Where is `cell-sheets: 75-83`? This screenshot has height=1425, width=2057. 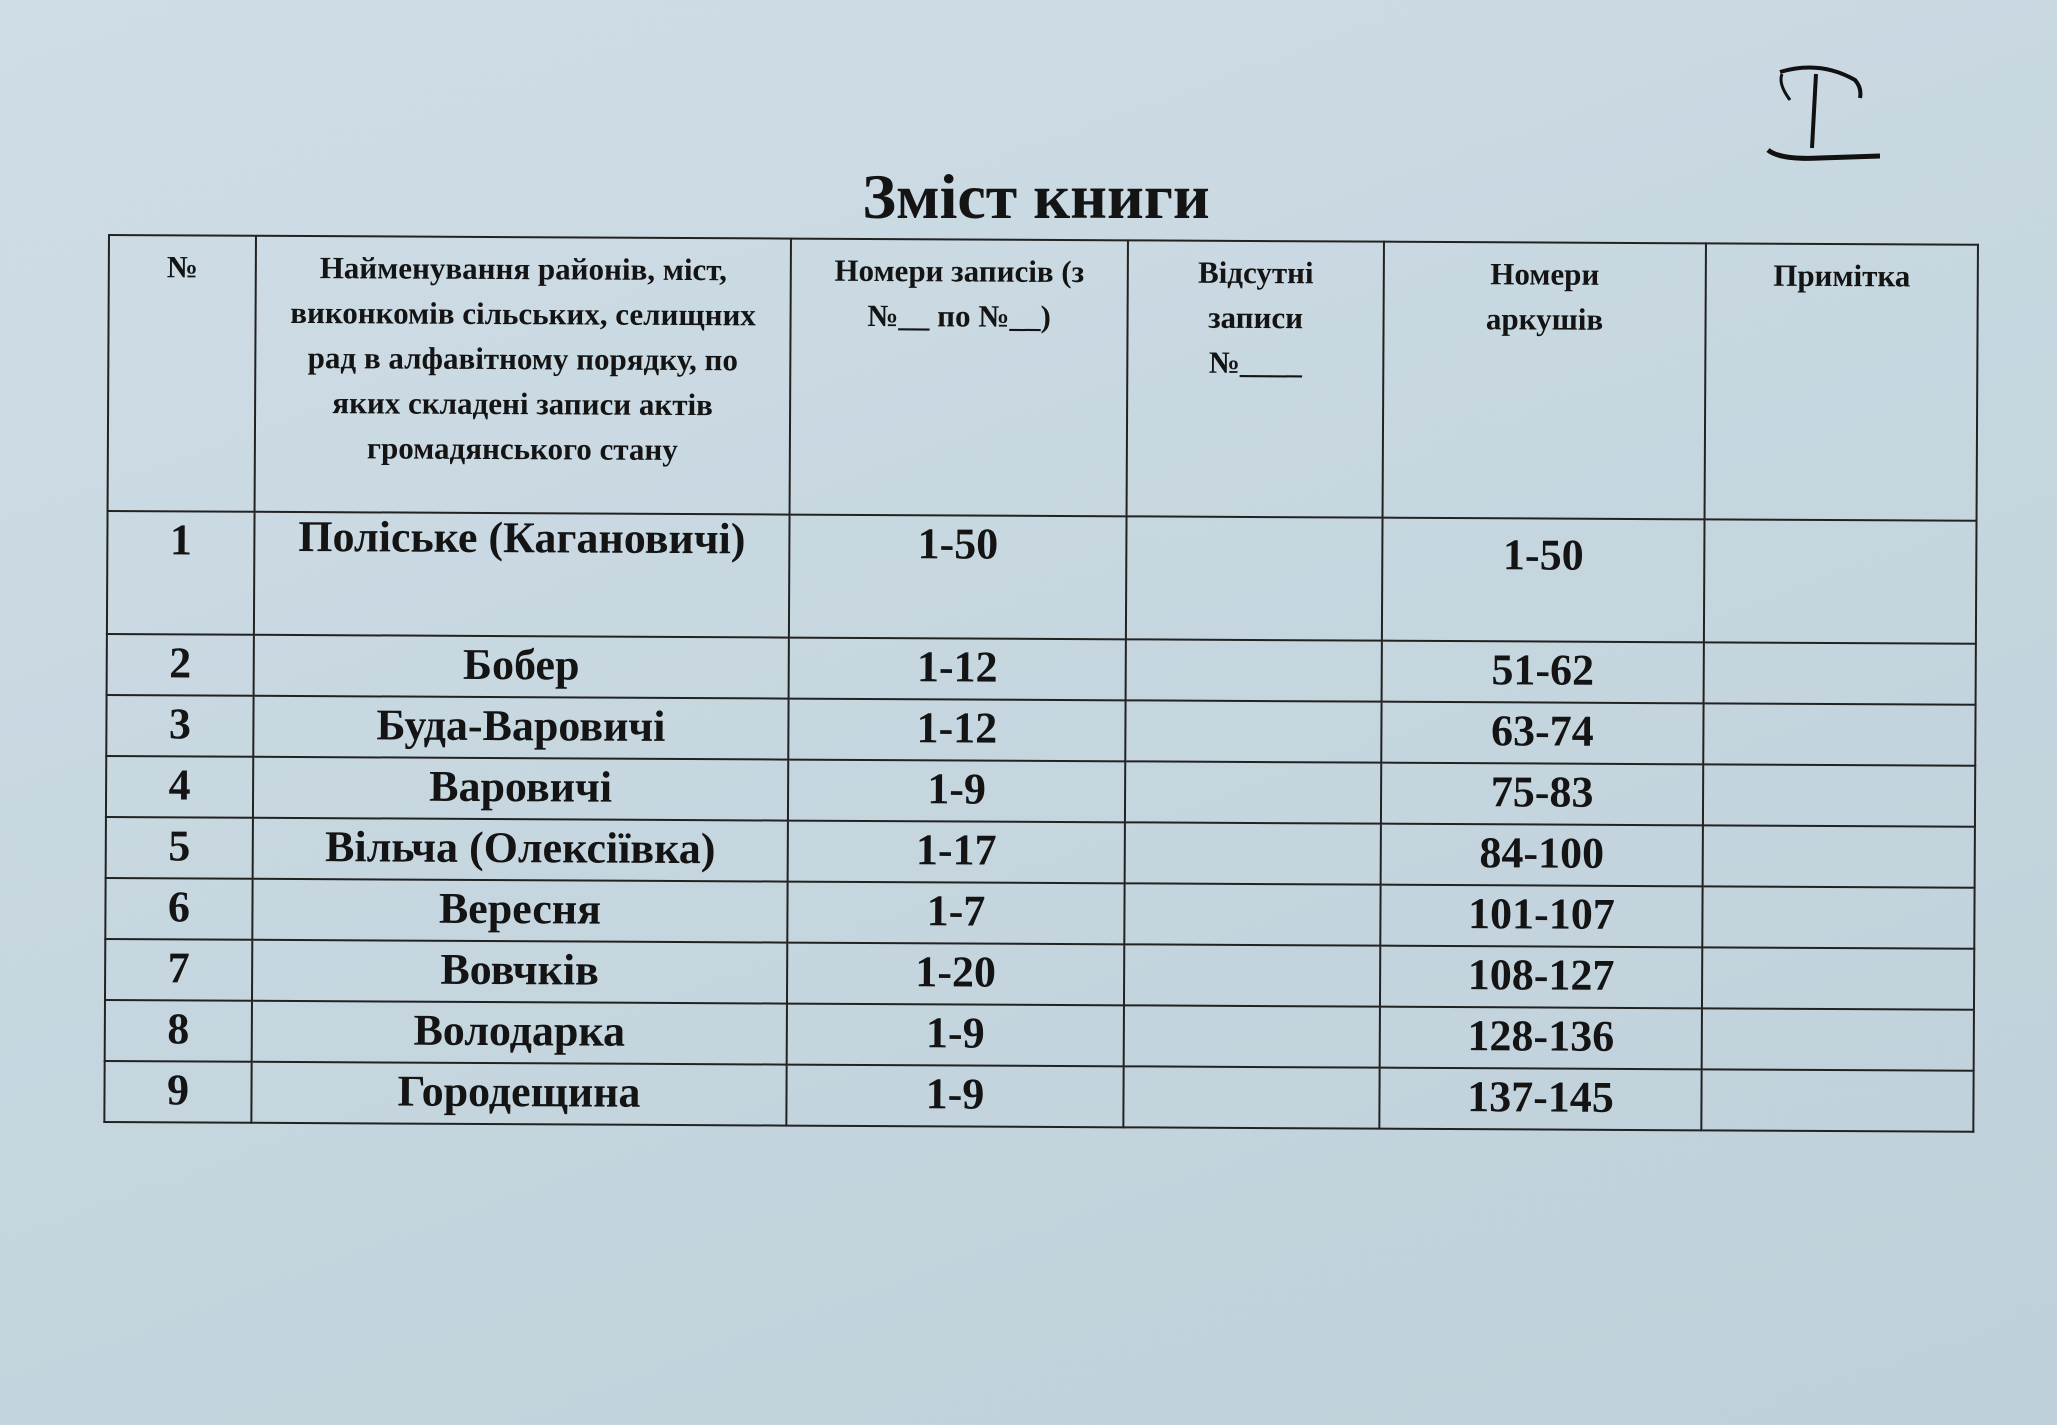 cell-sheets: 75-83 is located at coordinates (1542, 794).